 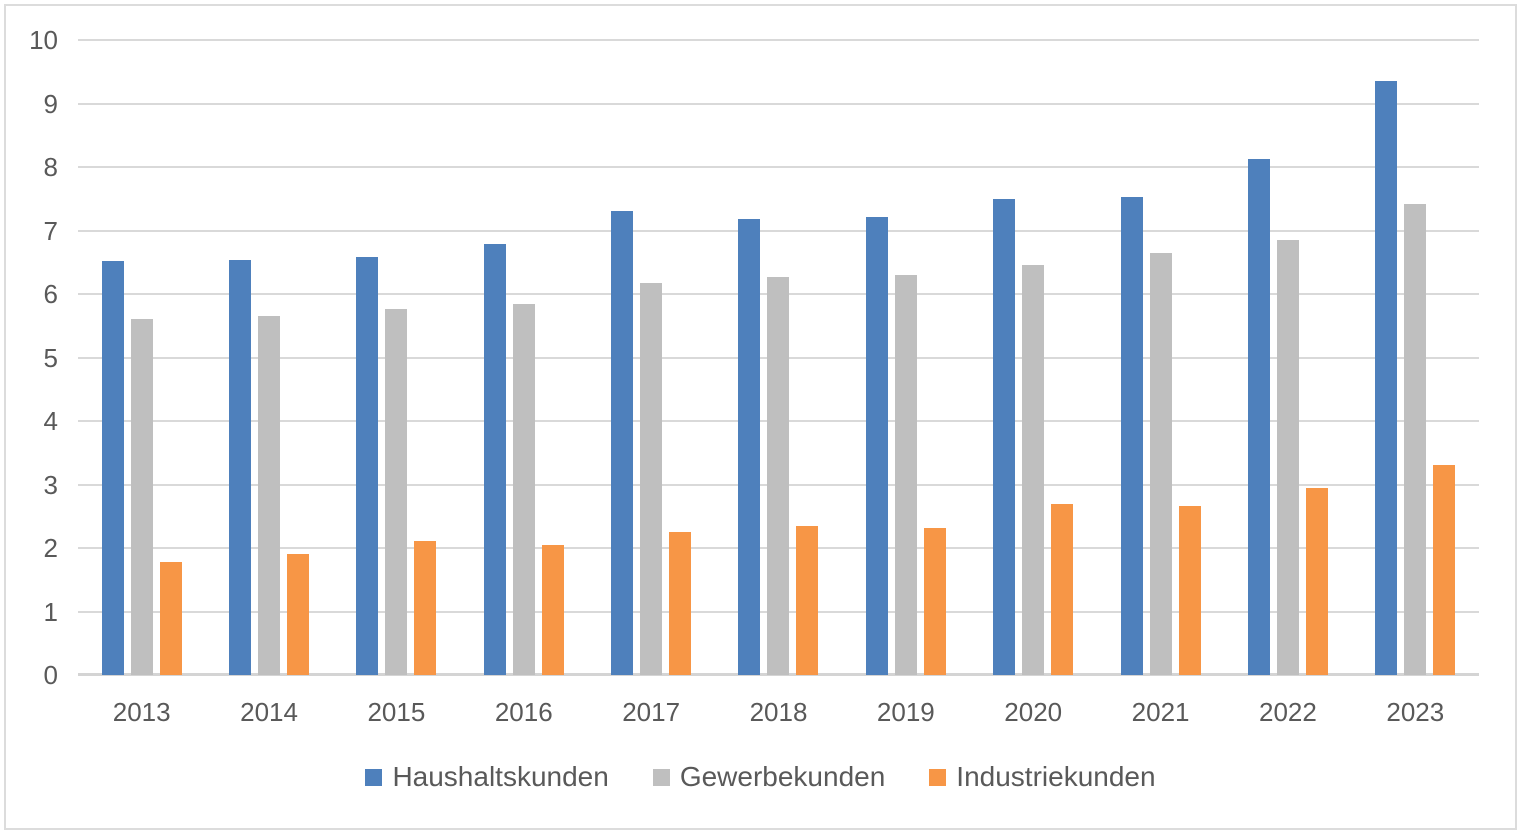 What do you see at coordinates (425, 608) in the screenshot?
I see `bar-industriekunden-2015` at bounding box center [425, 608].